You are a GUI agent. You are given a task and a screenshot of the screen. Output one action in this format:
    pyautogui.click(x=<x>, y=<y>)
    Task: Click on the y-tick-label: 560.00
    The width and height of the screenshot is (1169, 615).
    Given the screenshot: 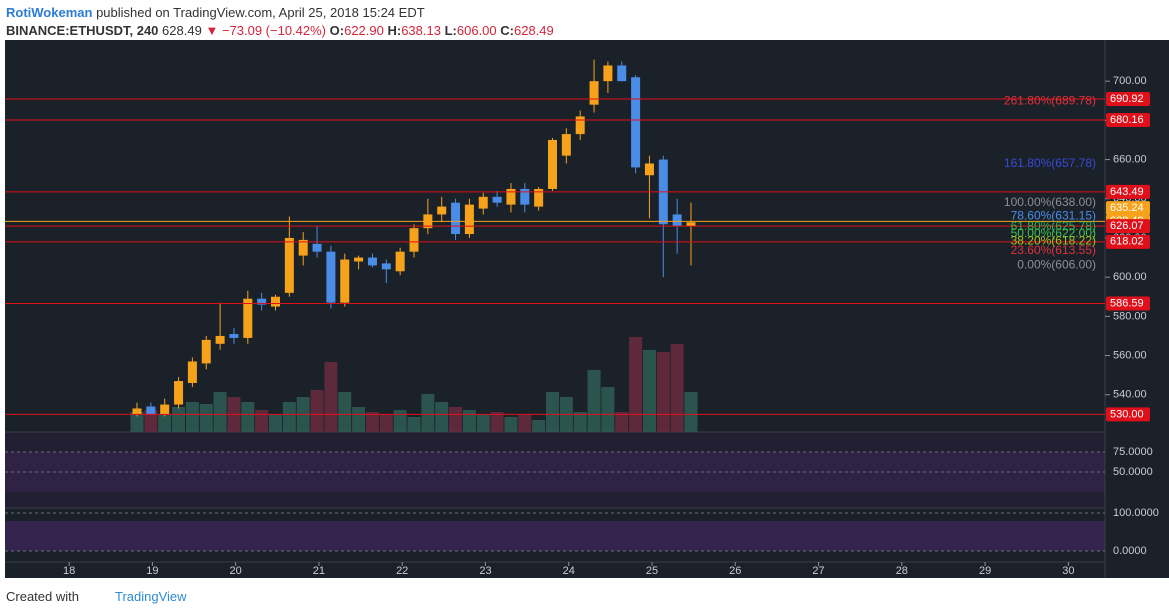 What is the action you would take?
    pyautogui.click(x=1130, y=355)
    